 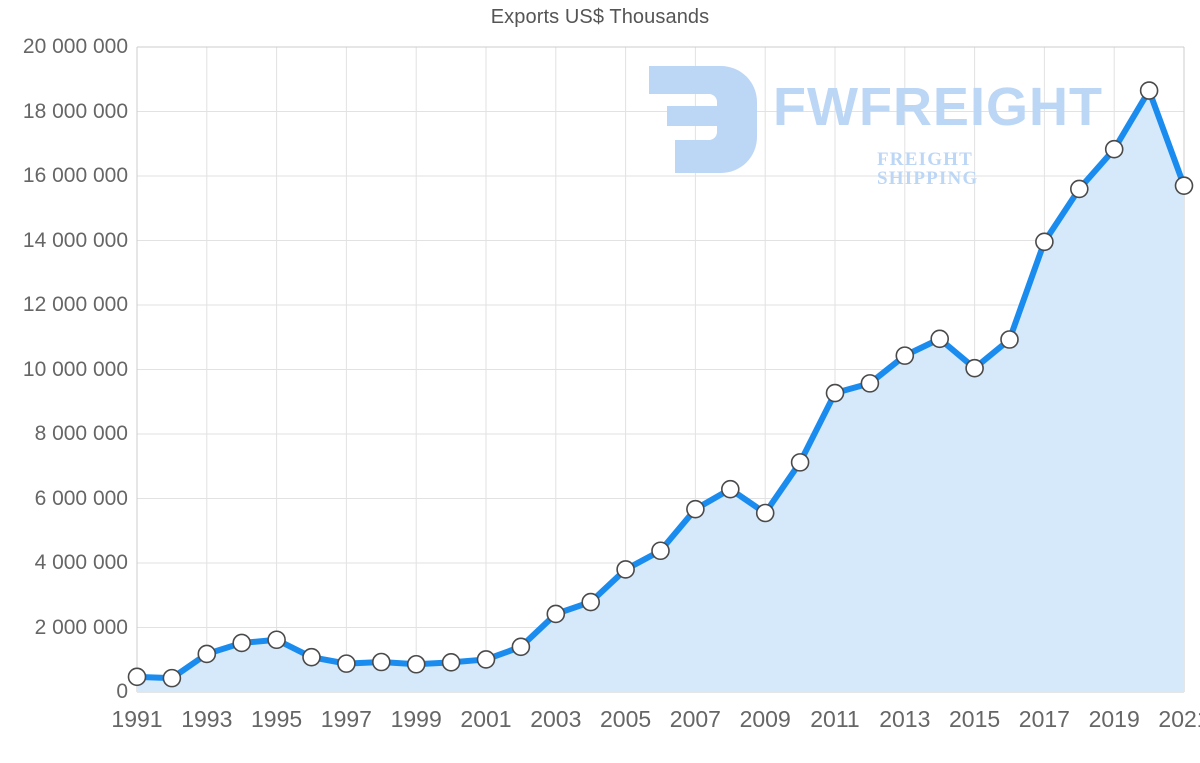 What do you see at coordinates (75, 369) in the screenshot?
I see `y-axis-tick-label: 10 000 000` at bounding box center [75, 369].